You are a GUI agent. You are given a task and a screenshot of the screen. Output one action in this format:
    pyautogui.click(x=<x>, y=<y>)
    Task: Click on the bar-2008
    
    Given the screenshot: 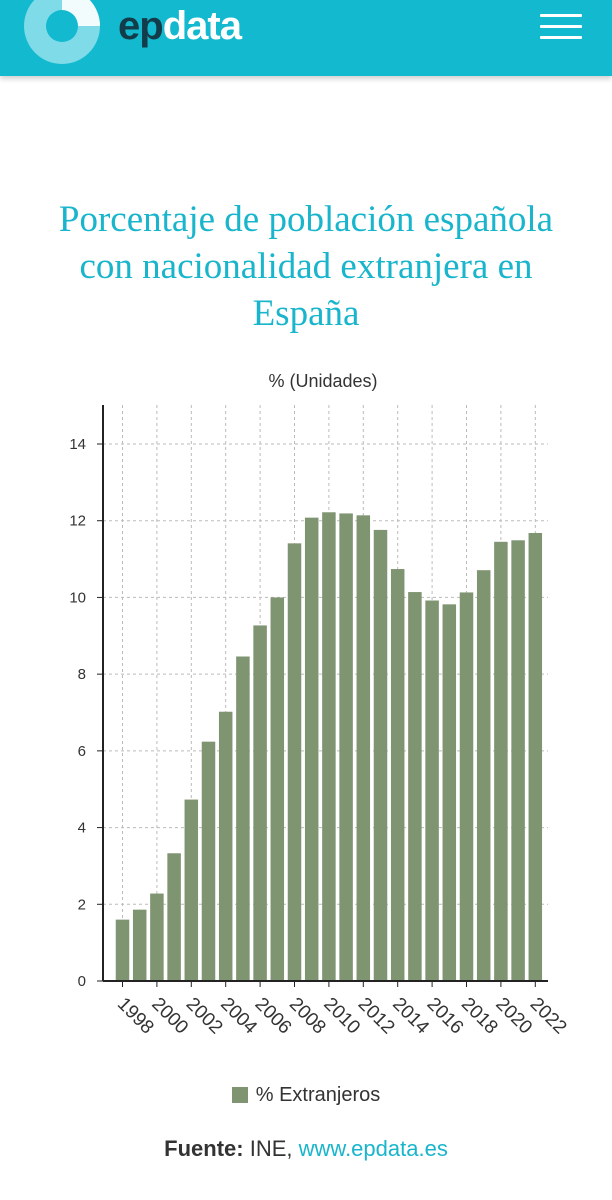 What is the action you would take?
    pyautogui.click(x=294, y=762)
    